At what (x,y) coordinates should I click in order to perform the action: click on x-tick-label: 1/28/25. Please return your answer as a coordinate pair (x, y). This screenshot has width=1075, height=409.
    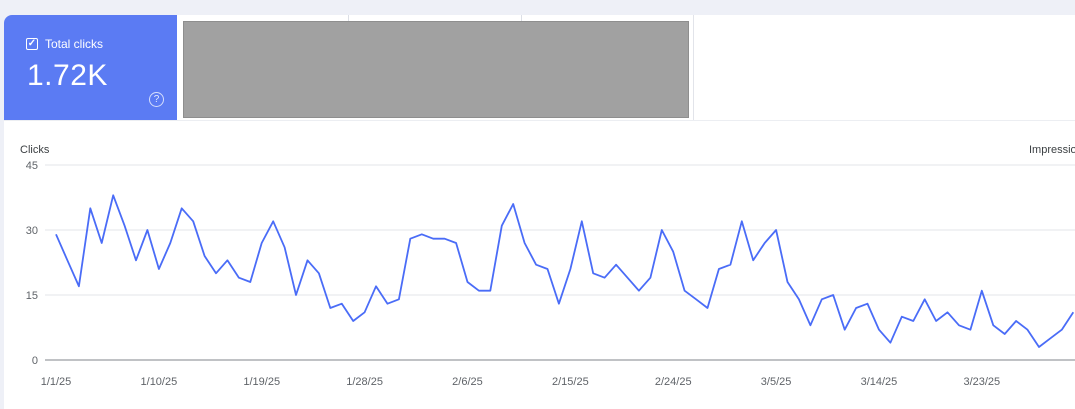
    Looking at the image, I should click on (364, 382).